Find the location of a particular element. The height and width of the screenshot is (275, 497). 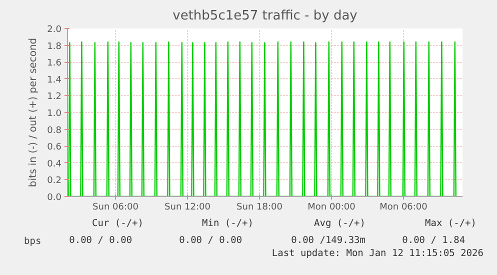

text: Cur (-/+) is located at coordinates (118, 223).